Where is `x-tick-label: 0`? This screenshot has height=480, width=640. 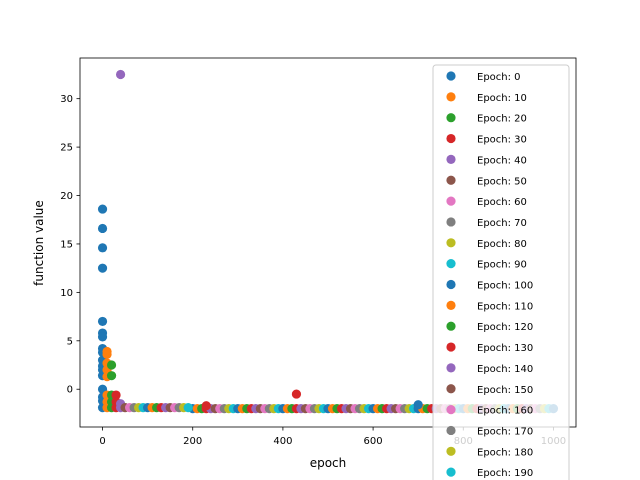
x-tick-label: 0 is located at coordinates (102, 441).